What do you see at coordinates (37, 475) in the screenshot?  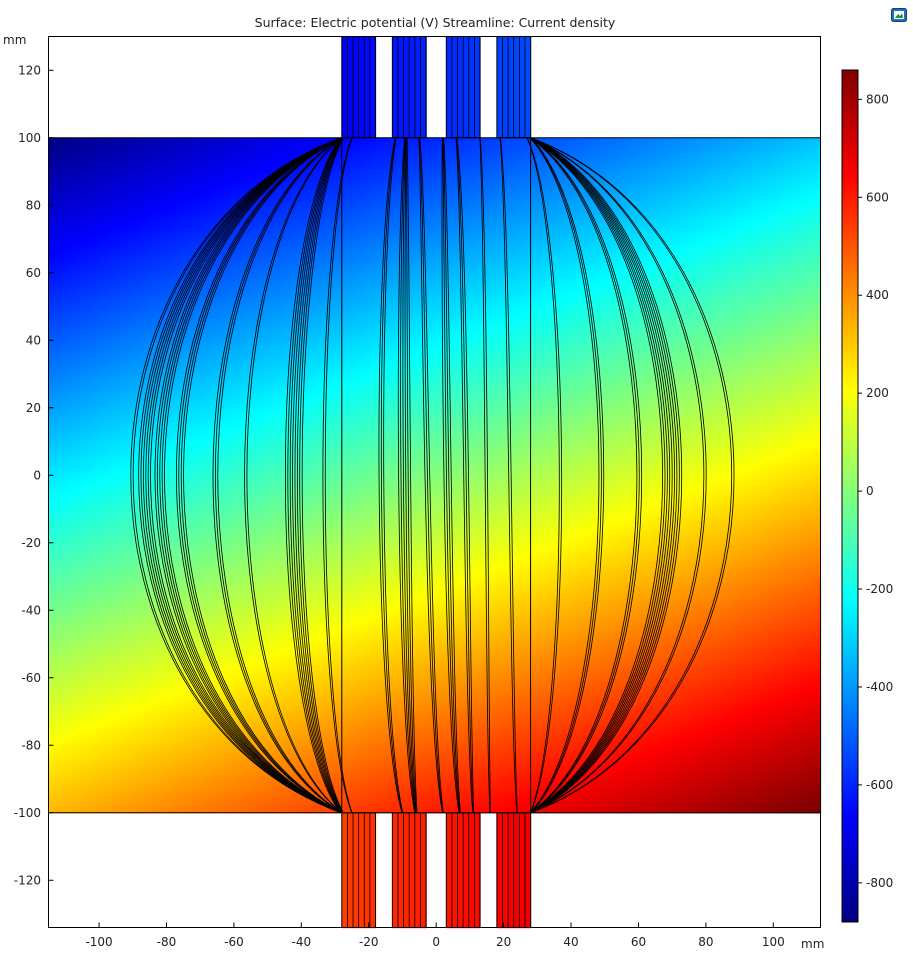 I see `y-tick-label: 0` at bounding box center [37, 475].